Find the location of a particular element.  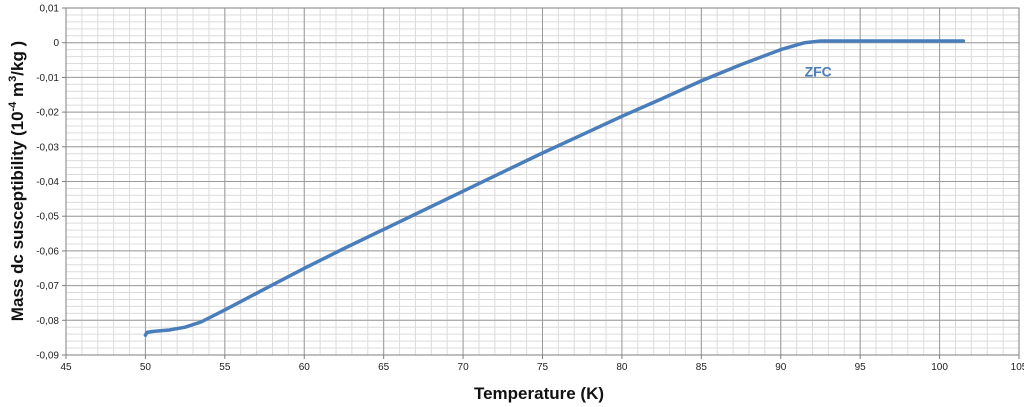

x-tick-label: 80 is located at coordinates (622, 367).